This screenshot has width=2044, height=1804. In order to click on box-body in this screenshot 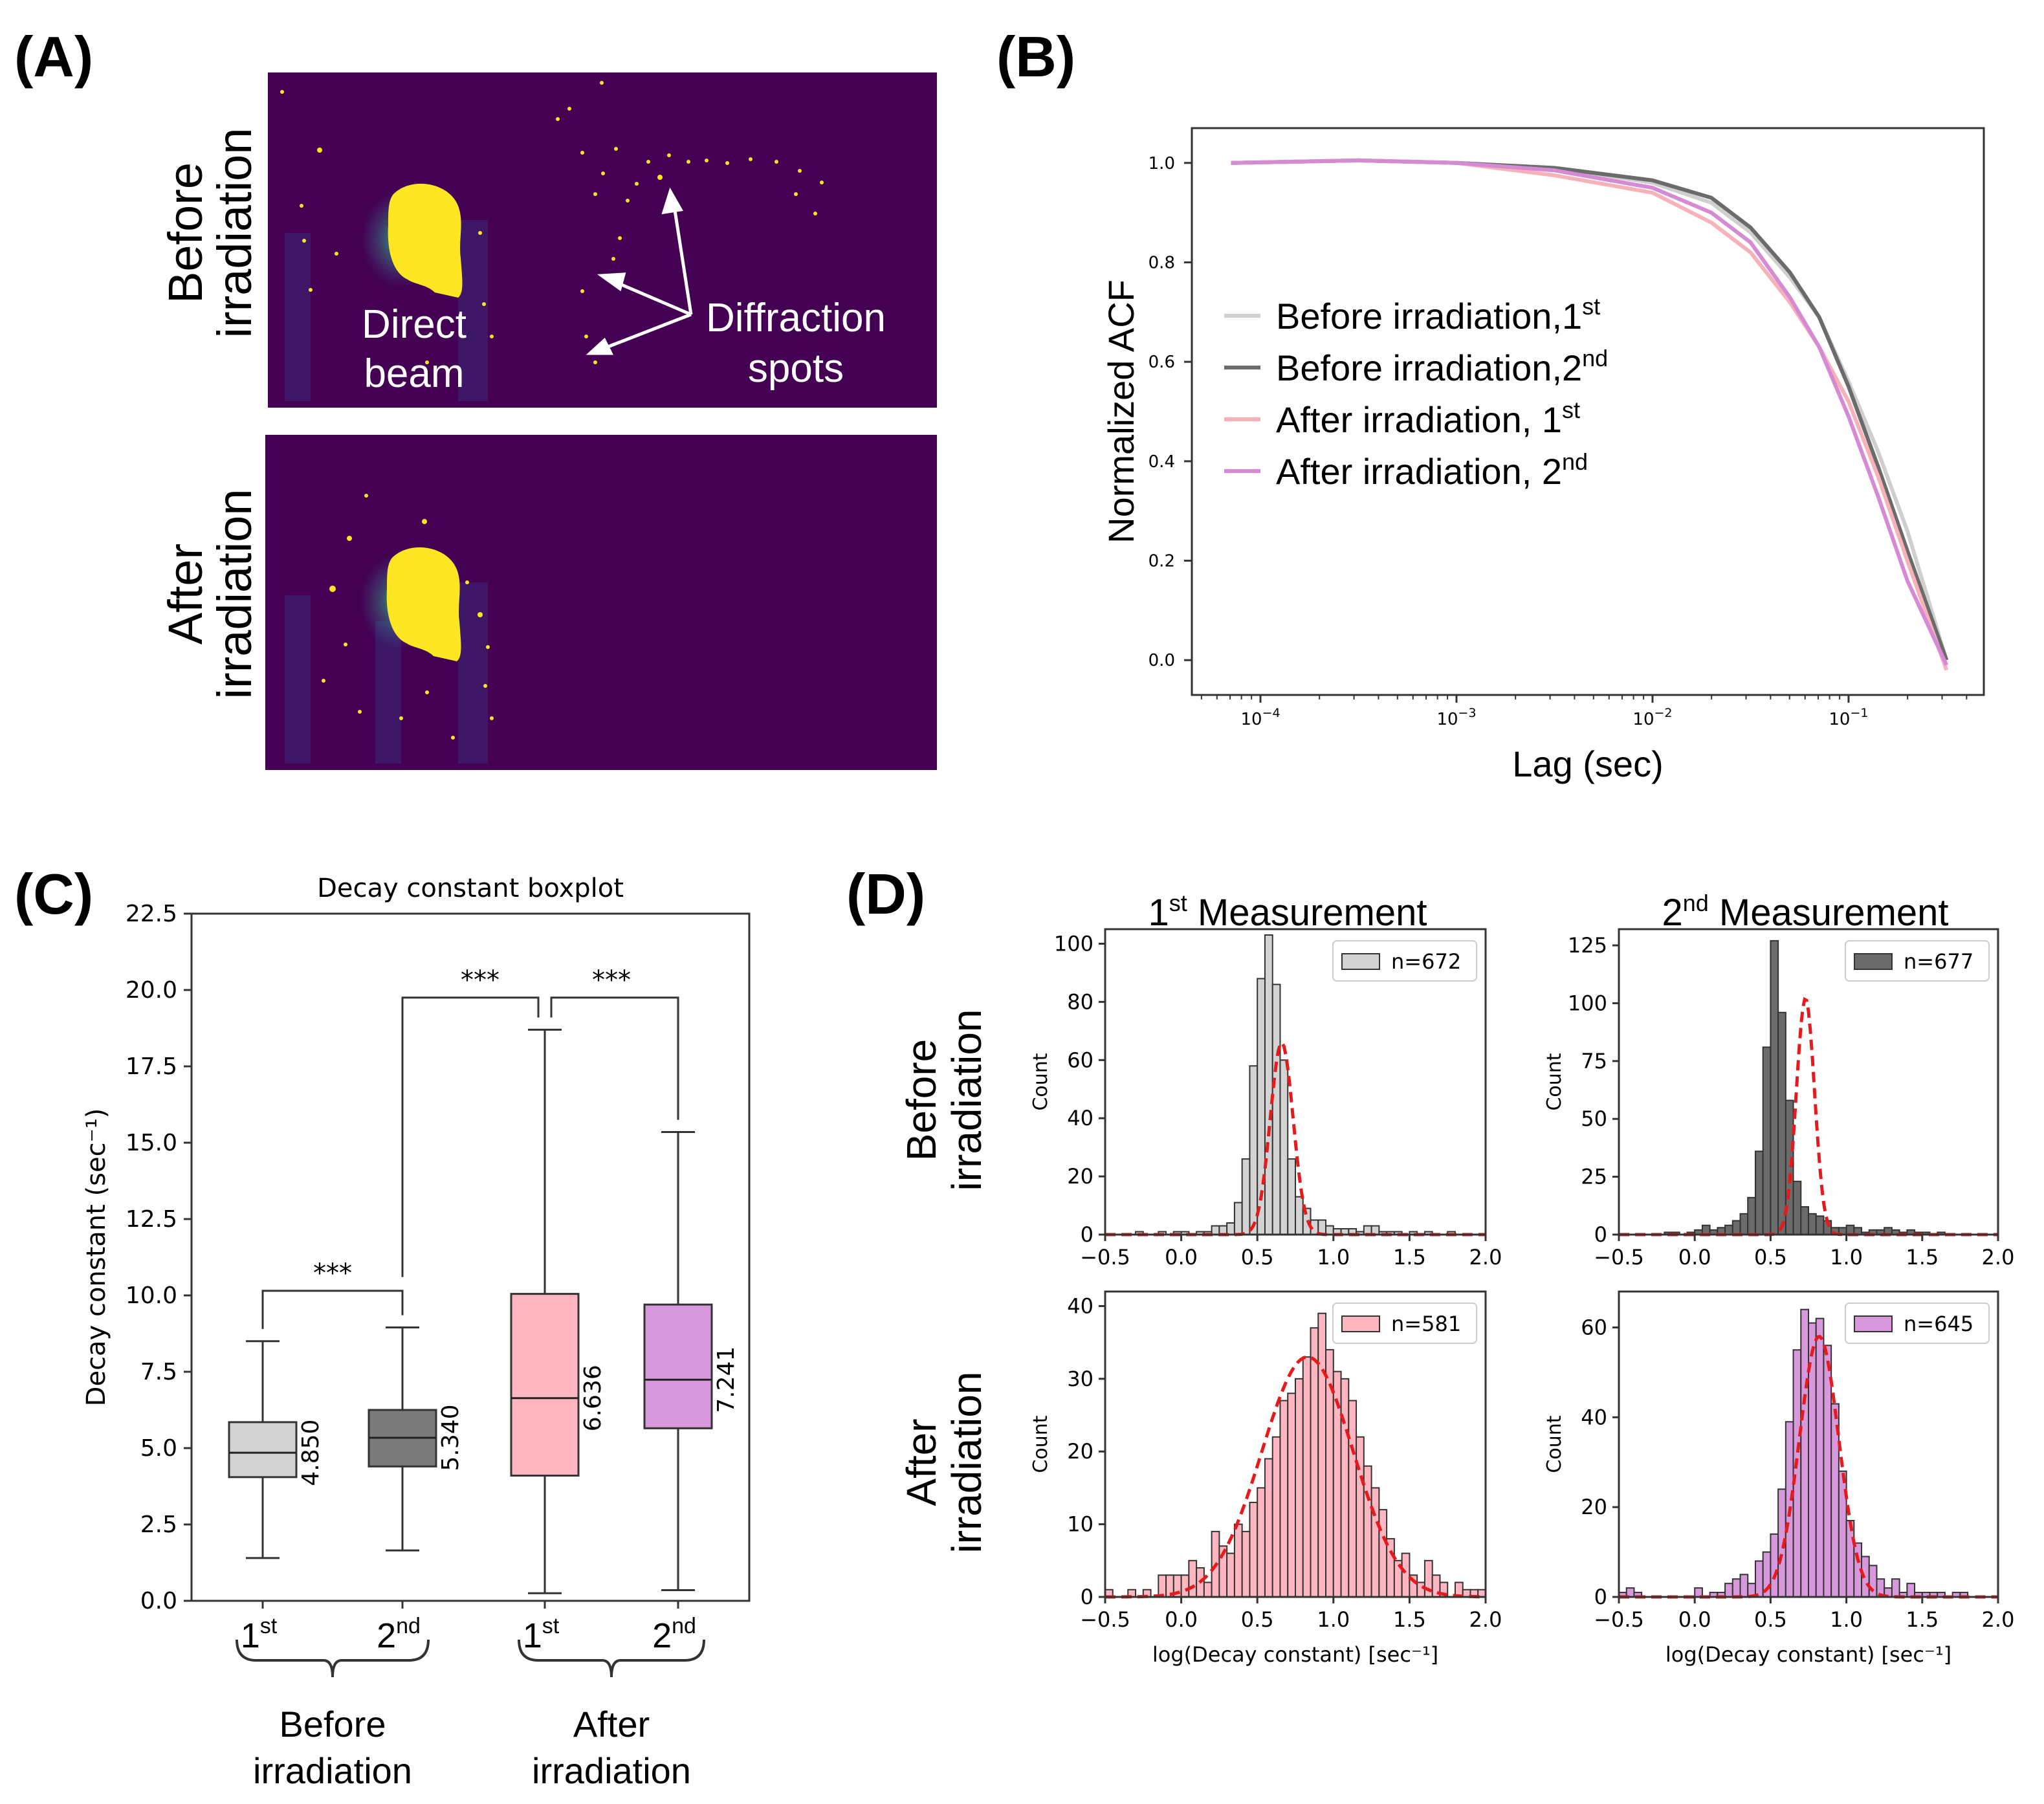, I will do `click(678, 1366)`.